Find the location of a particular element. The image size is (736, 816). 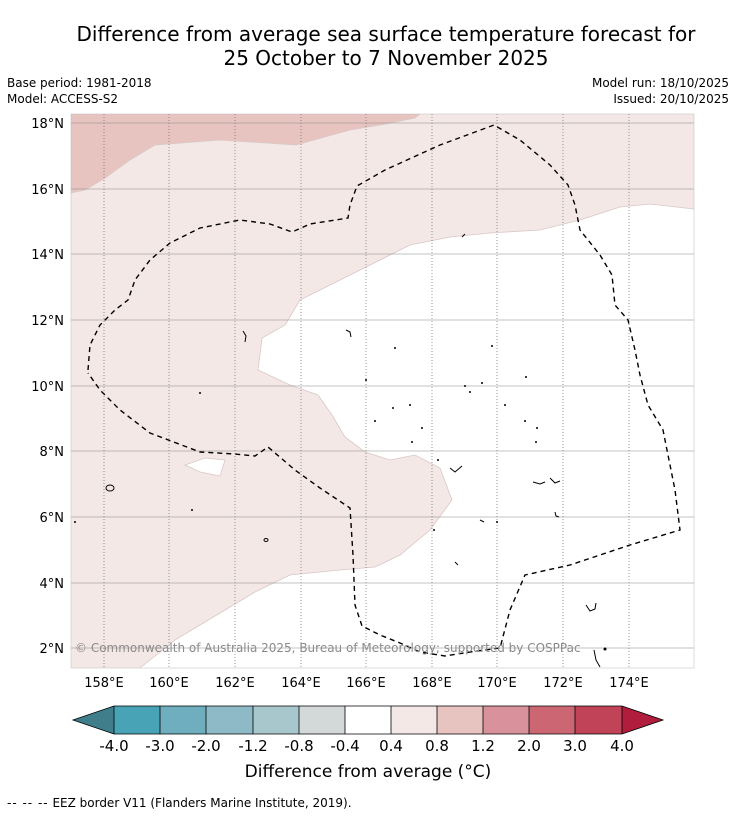

lat-tick: 16°N is located at coordinates (47, 190).